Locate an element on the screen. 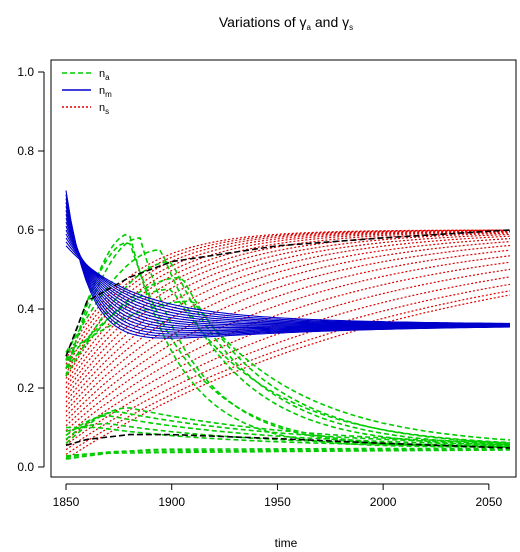 This screenshot has width=520, height=552. x-tick-label-2050: 2050 is located at coordinates (489, 502).